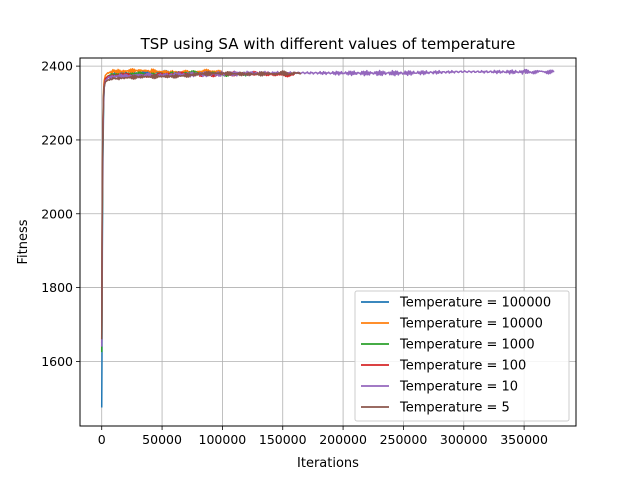 This screenshot has width=640, height=480. I want to click on y-tick-label: 1600, so click(57, 361).